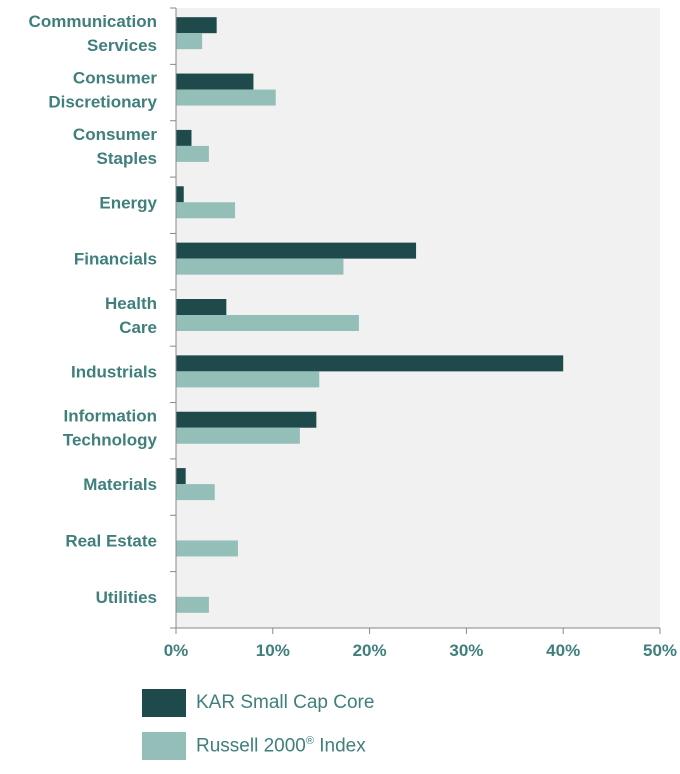 This screenshot has width=680, height=774. I want to click on category-label-1: Consumer Discretionary, so click(102, 90).